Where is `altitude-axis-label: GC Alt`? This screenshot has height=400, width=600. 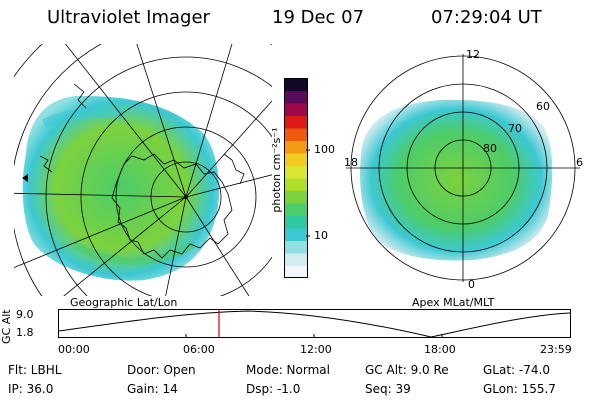
altitude-axis-label: GC Alt is located at coordinates (6, 326).